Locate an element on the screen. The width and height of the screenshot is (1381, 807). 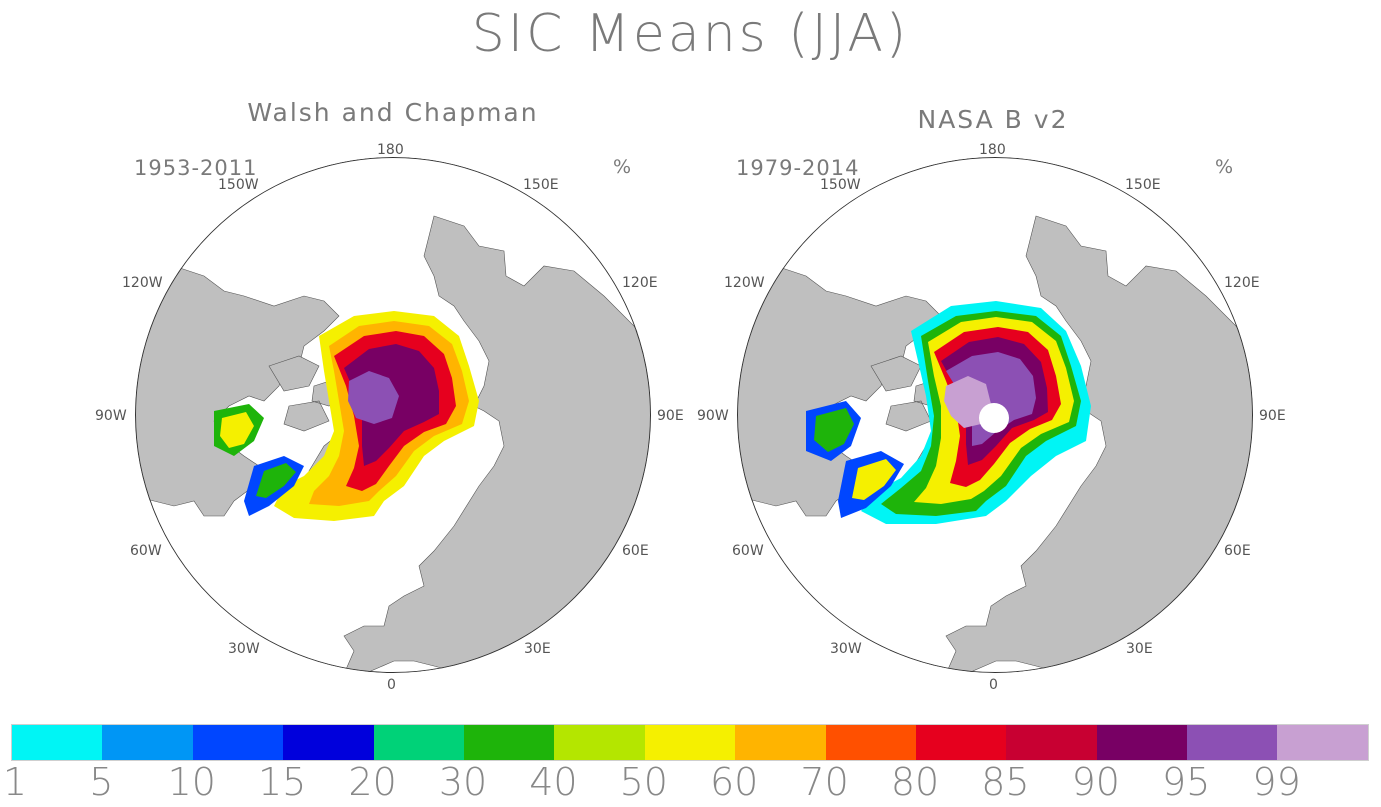
colorbar-label-80: 80 is located at coordinates (915, 782).